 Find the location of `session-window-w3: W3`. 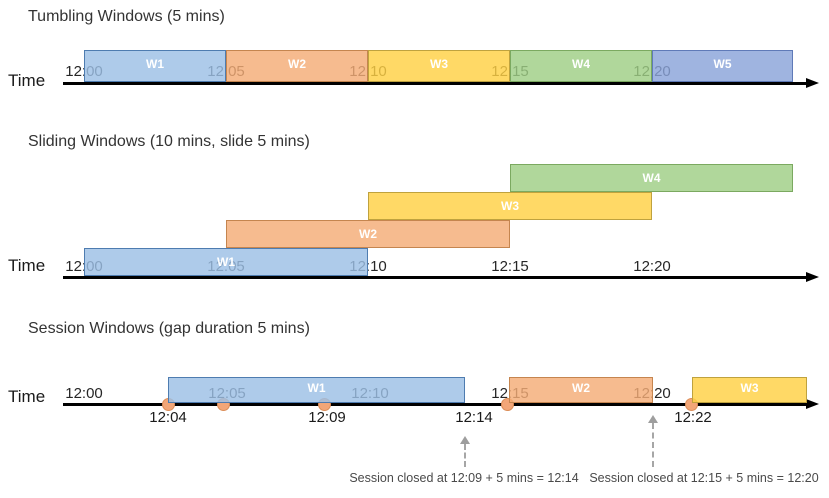

session-window-w3: W3 is located at coordinates (749, 390).